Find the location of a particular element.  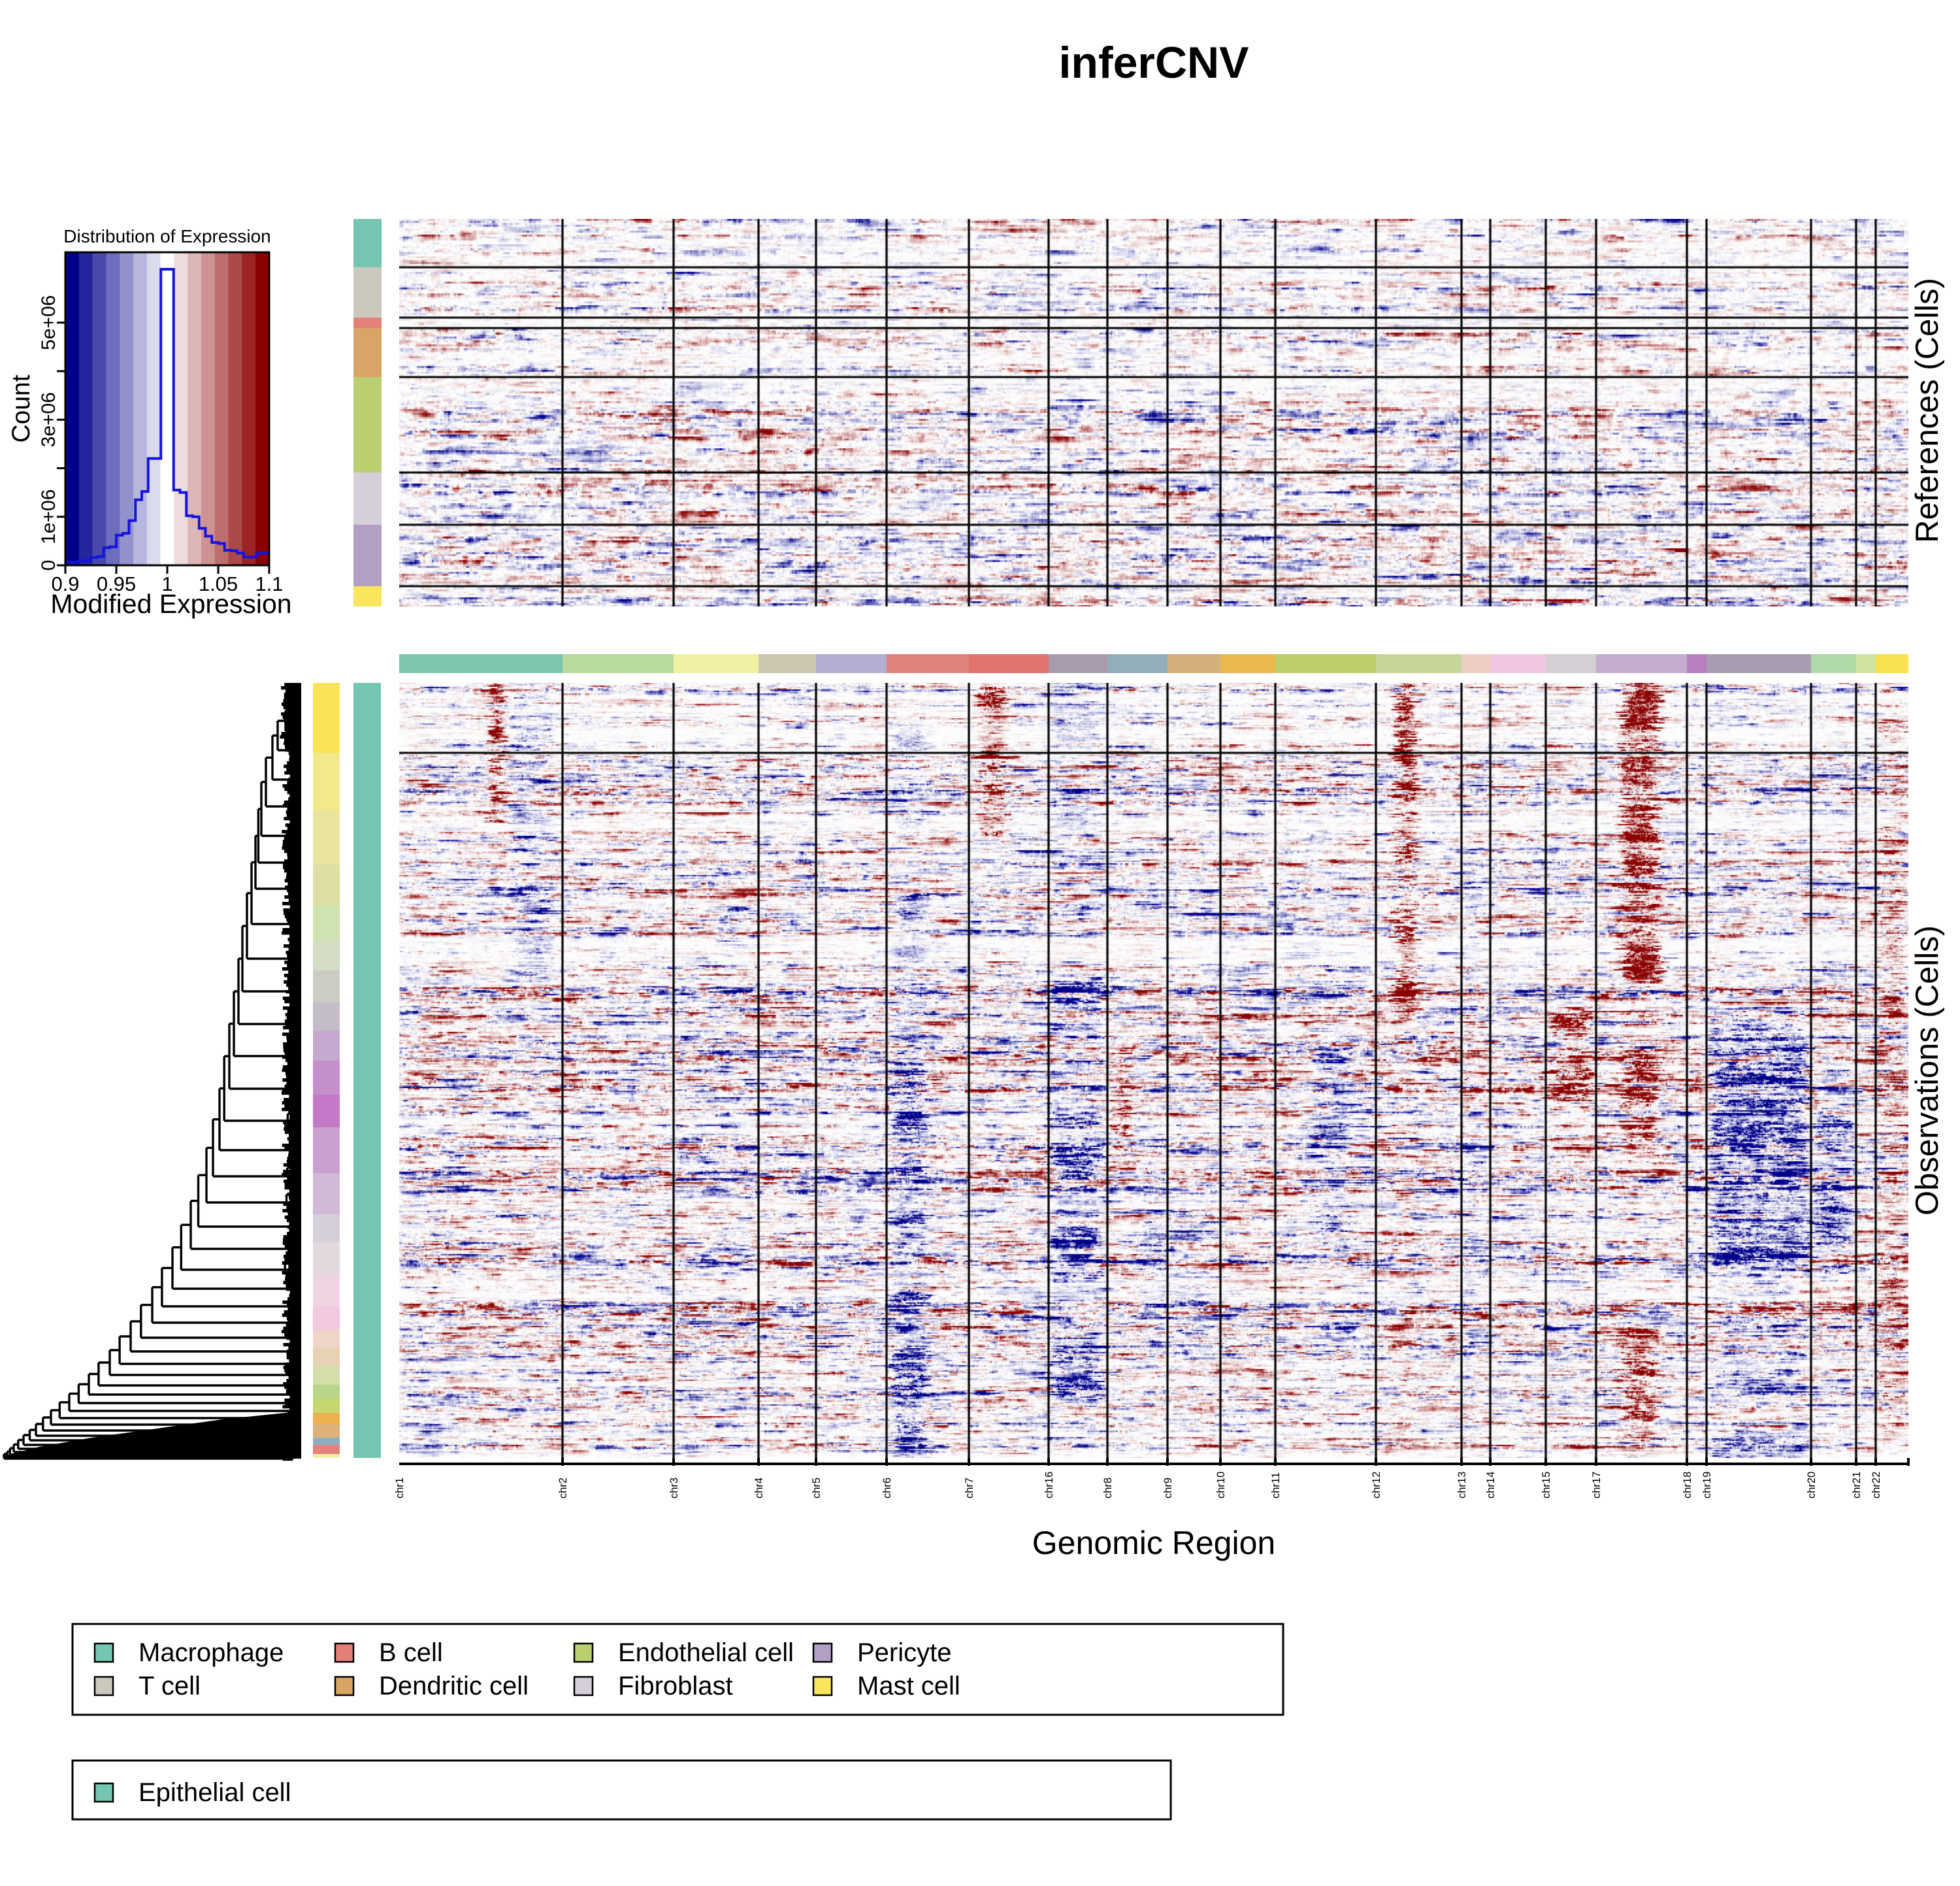

svg-text: chr21 is located at coordinates (1857, 1485).